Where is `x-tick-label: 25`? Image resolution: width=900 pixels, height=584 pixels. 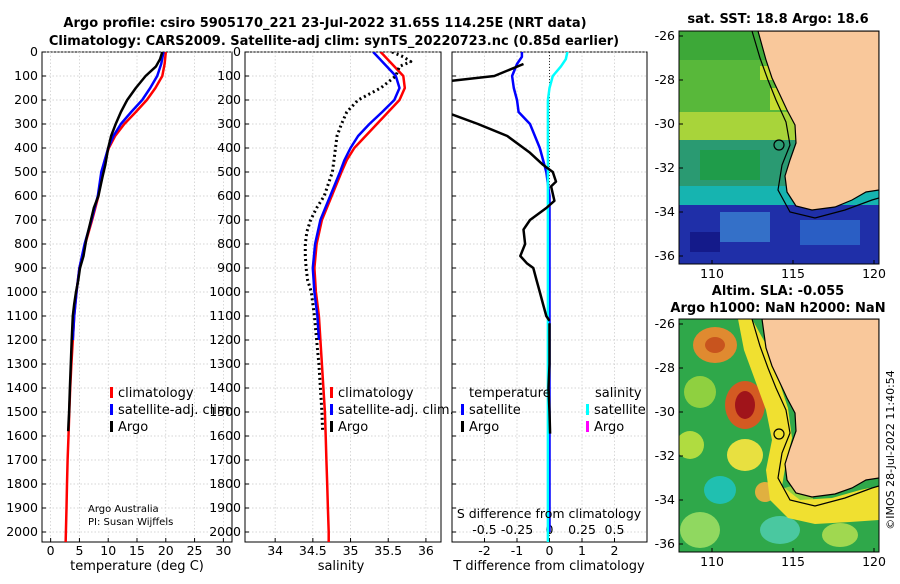 x-tick-label: 25 is located at coordinates (195, 550).